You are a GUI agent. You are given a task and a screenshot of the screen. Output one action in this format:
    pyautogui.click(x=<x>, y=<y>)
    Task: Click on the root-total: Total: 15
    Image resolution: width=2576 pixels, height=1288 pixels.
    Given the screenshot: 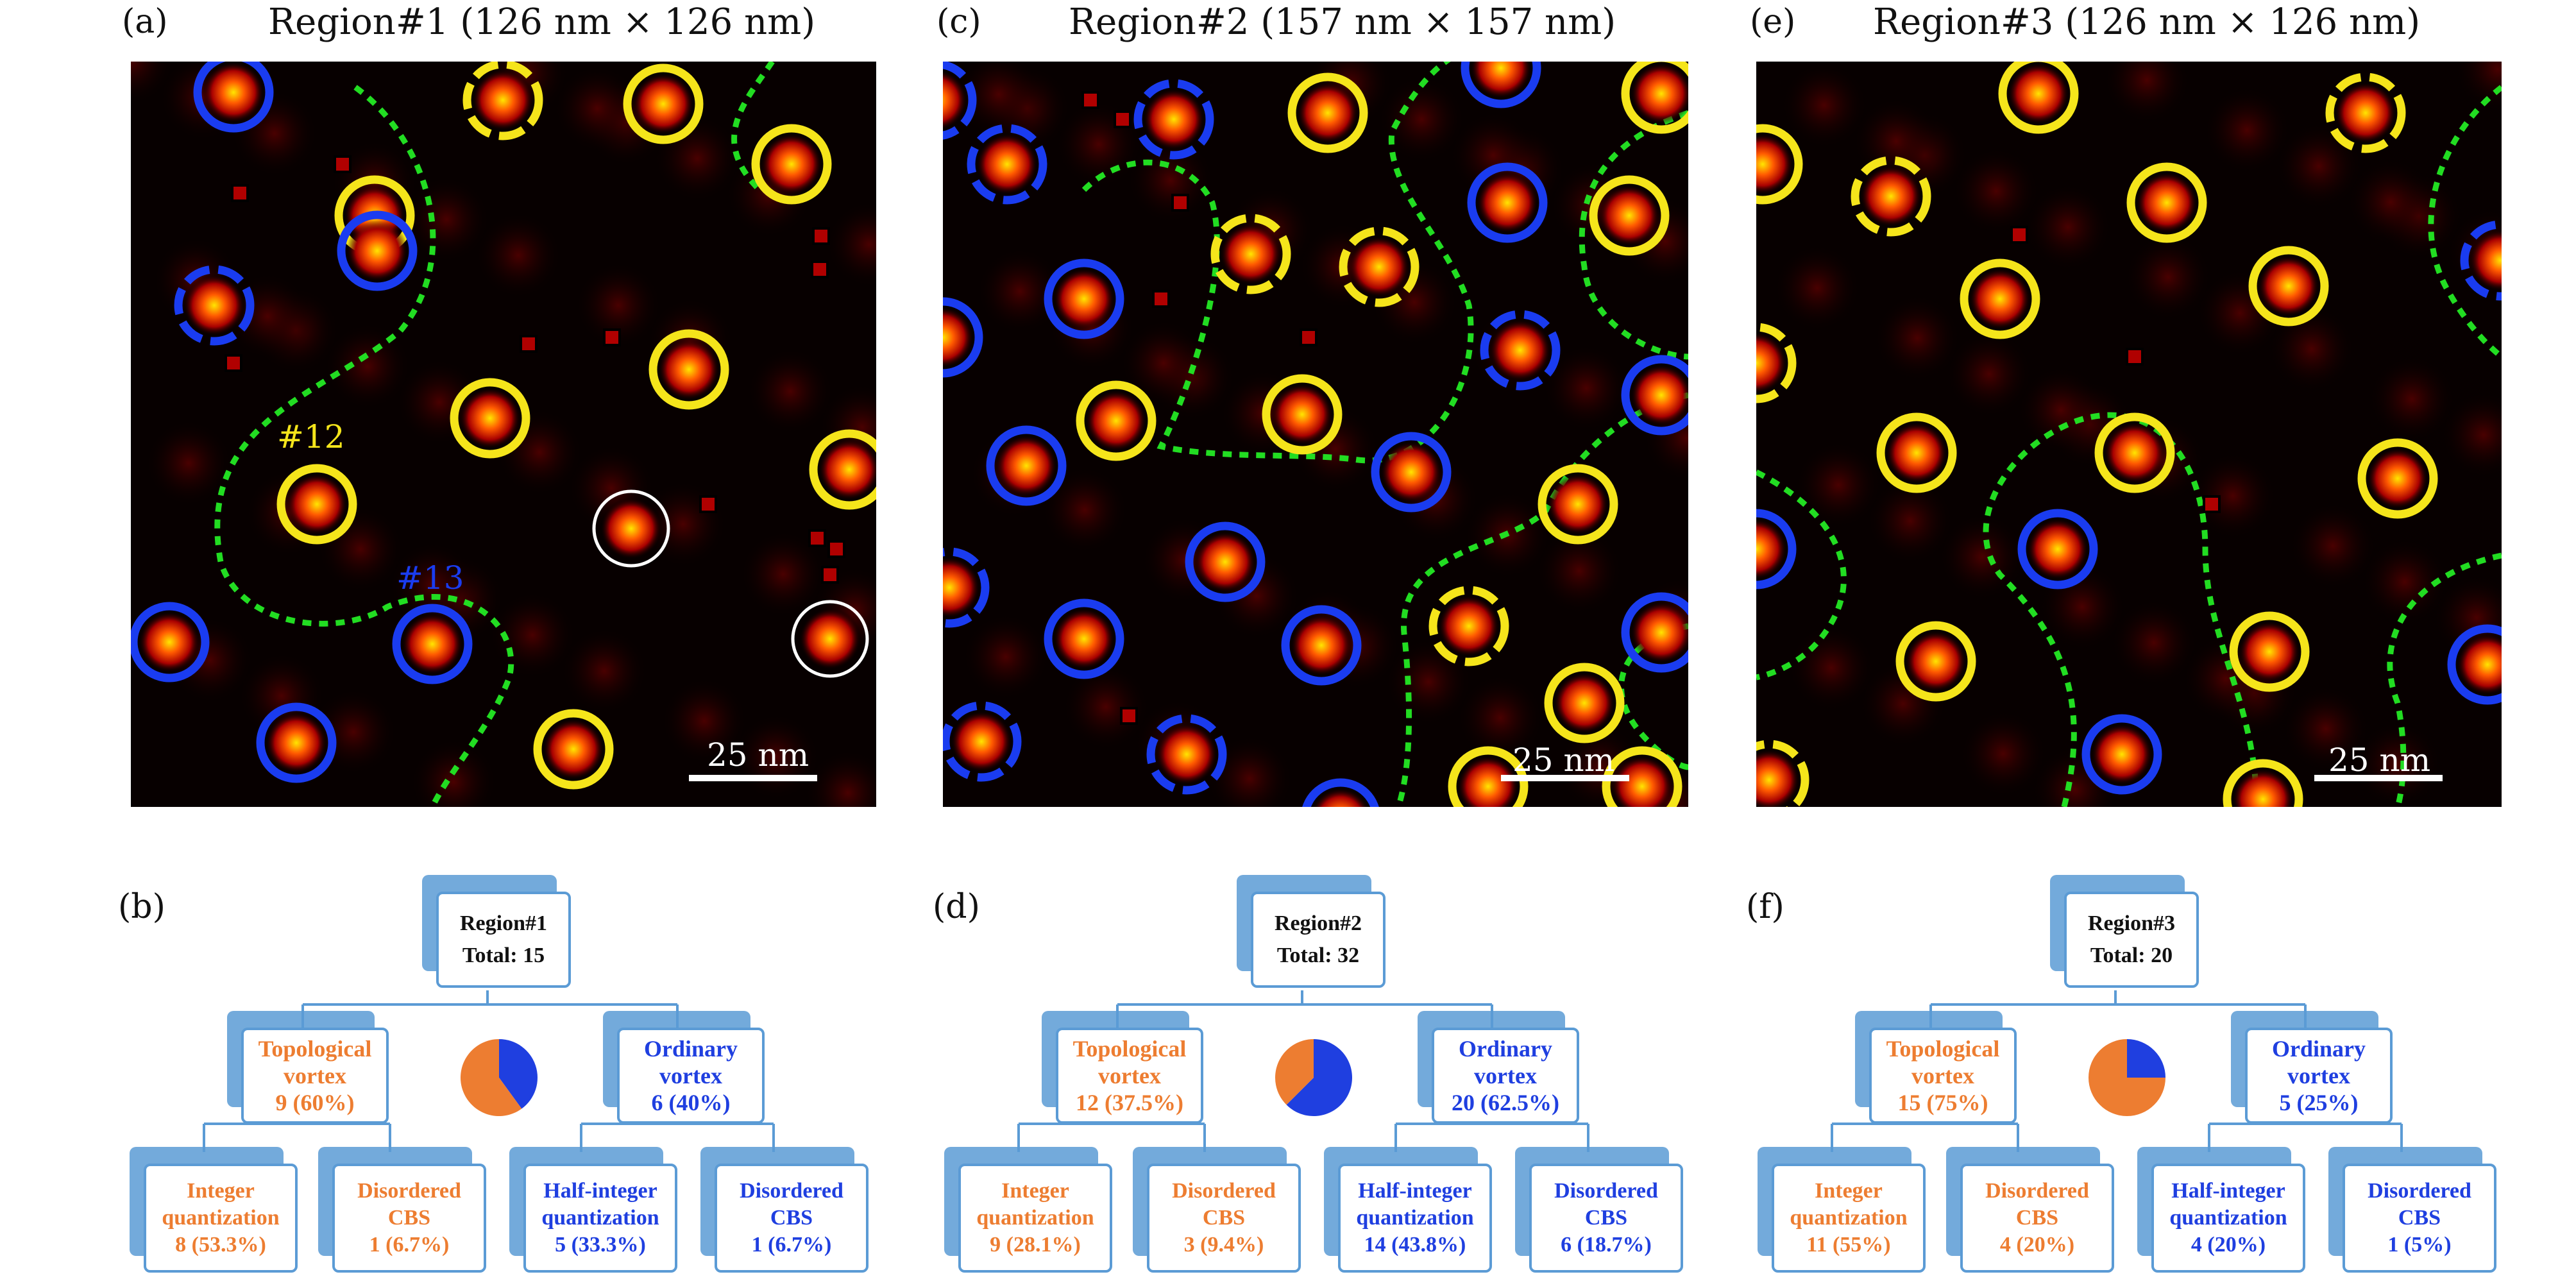 What is the action you would take?
    pyautogui.click(x=503, y=955)
    